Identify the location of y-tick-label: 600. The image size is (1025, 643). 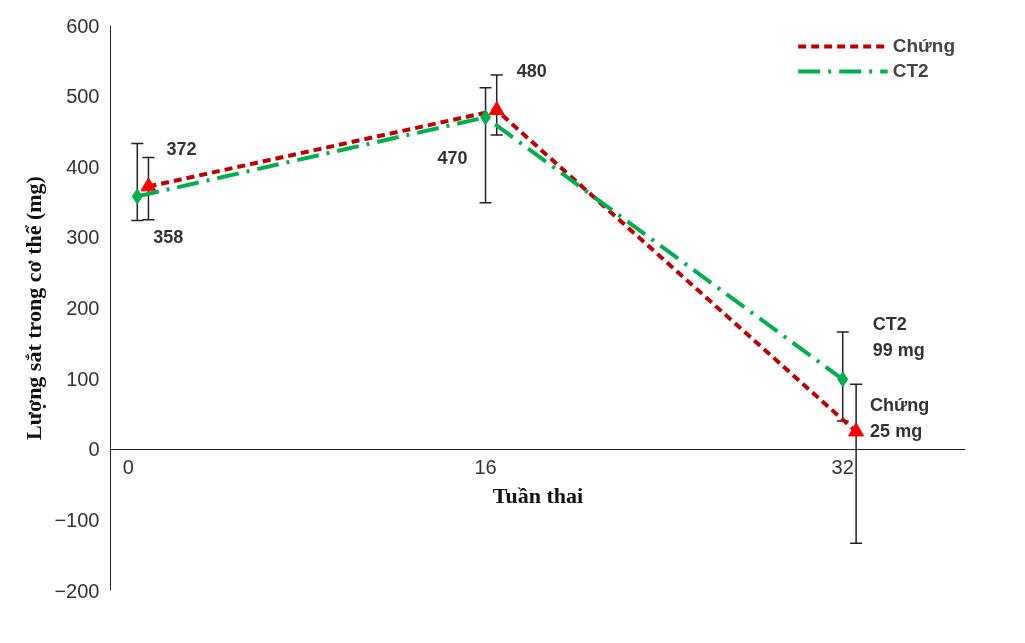
(83, 25).